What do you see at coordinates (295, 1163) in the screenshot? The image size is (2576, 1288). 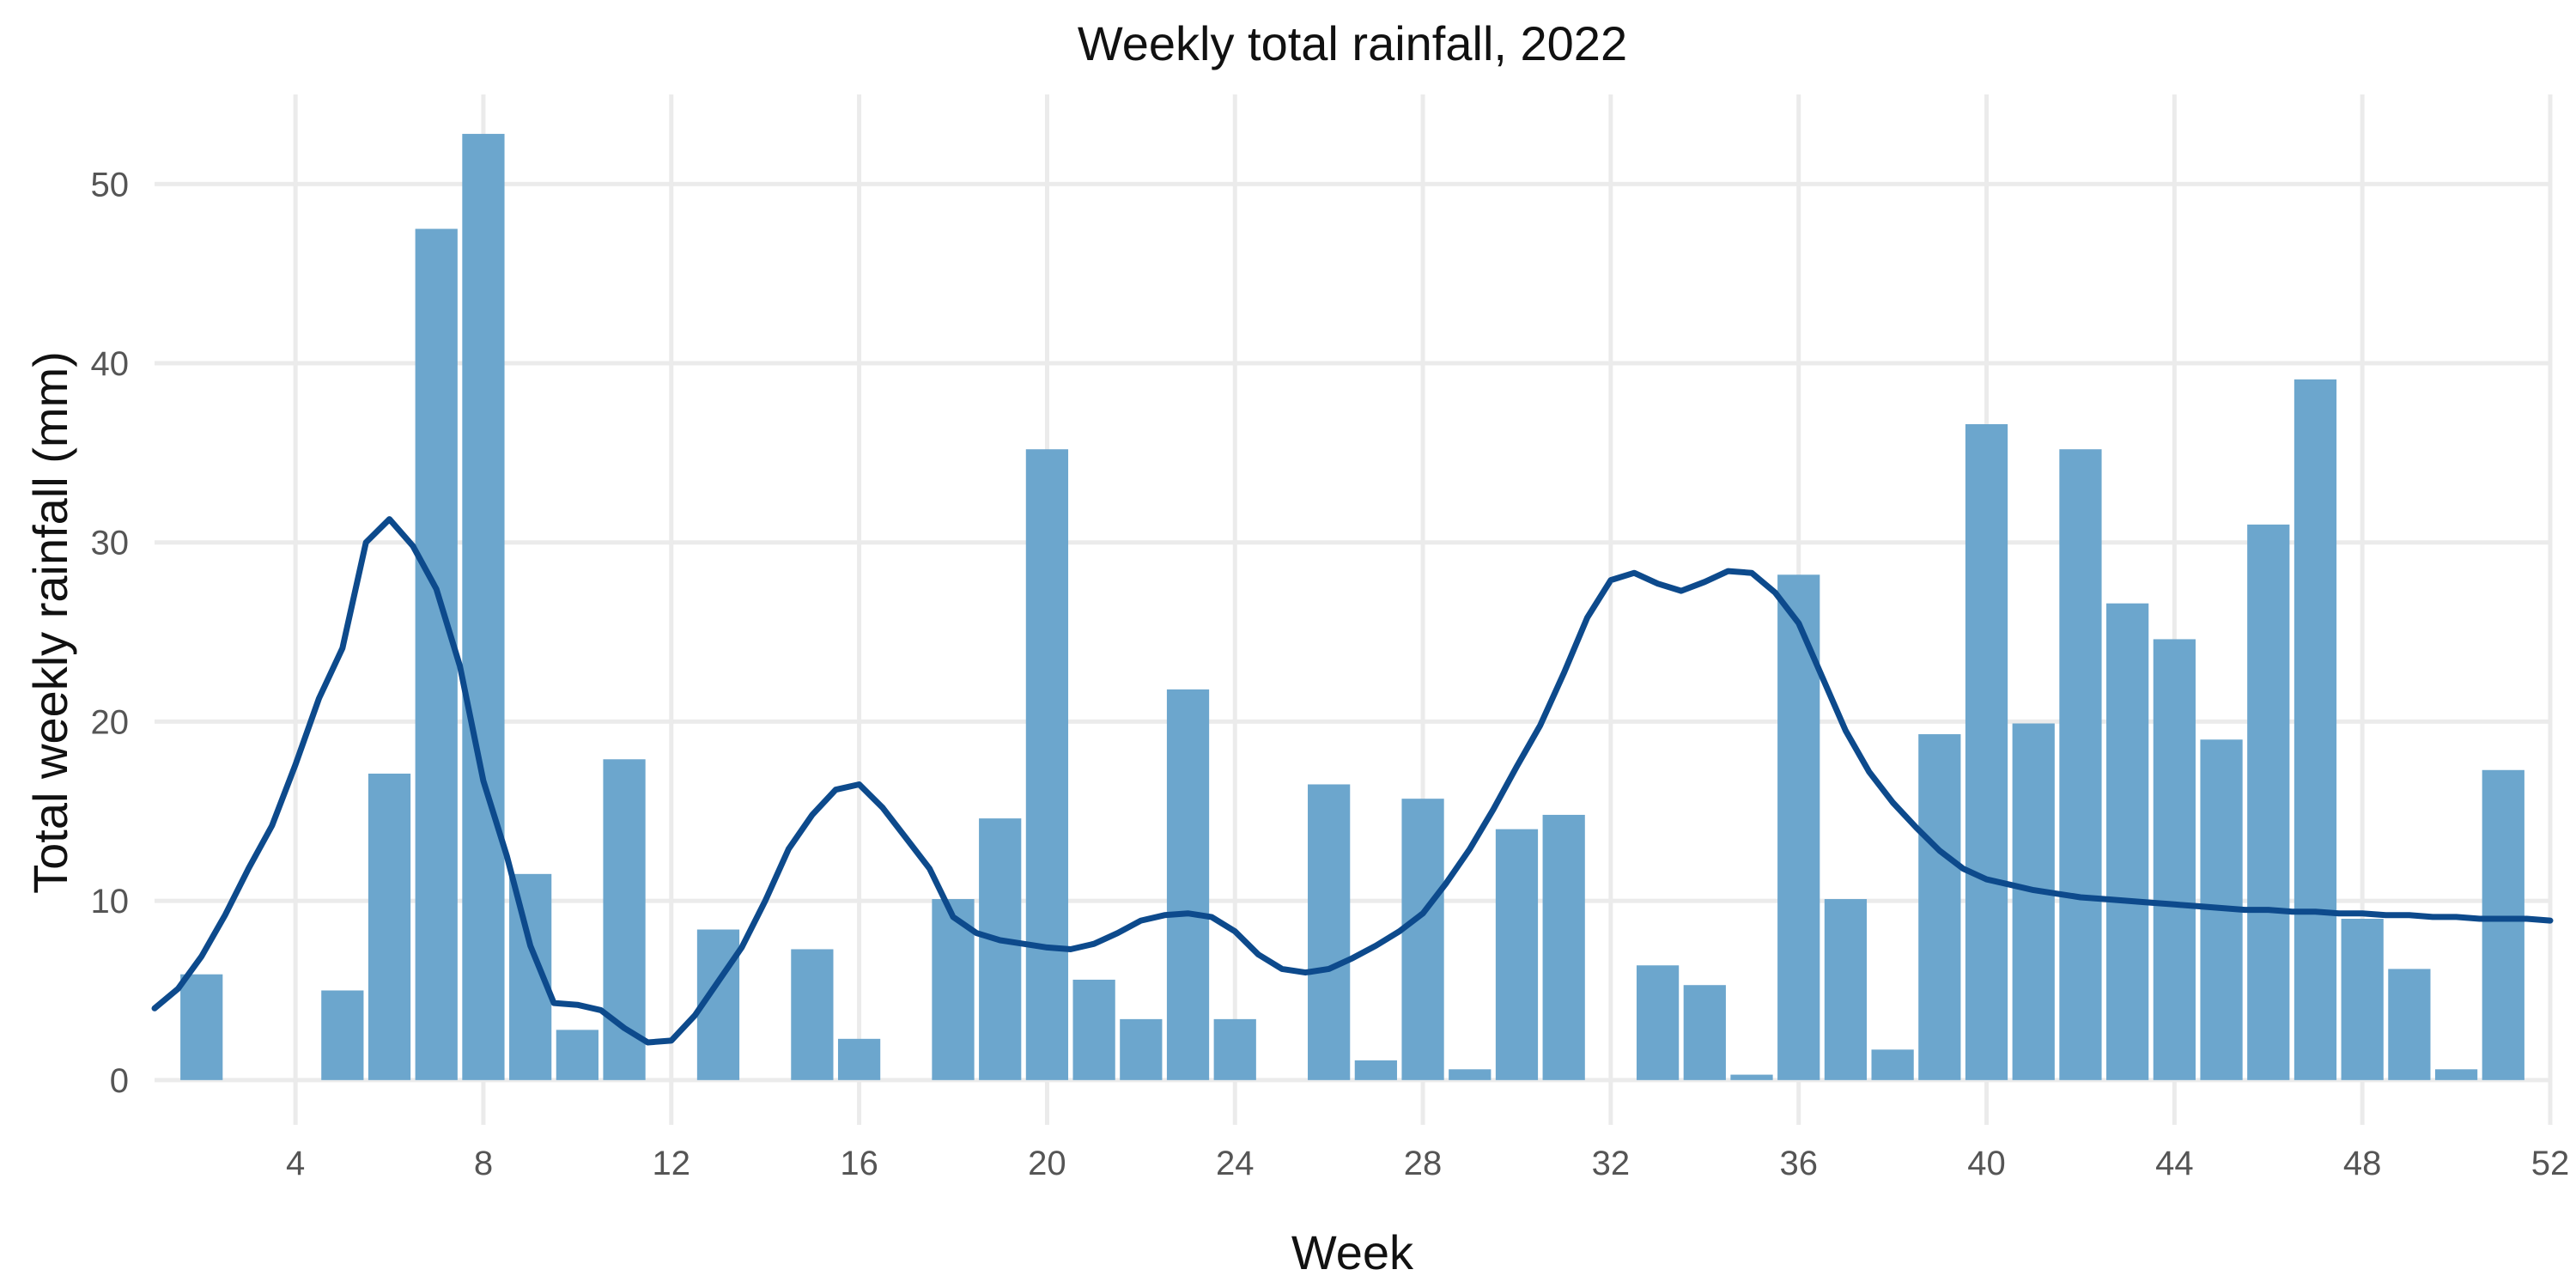 I see `x-tick-label: 4` at bounding box center [295, 1163].